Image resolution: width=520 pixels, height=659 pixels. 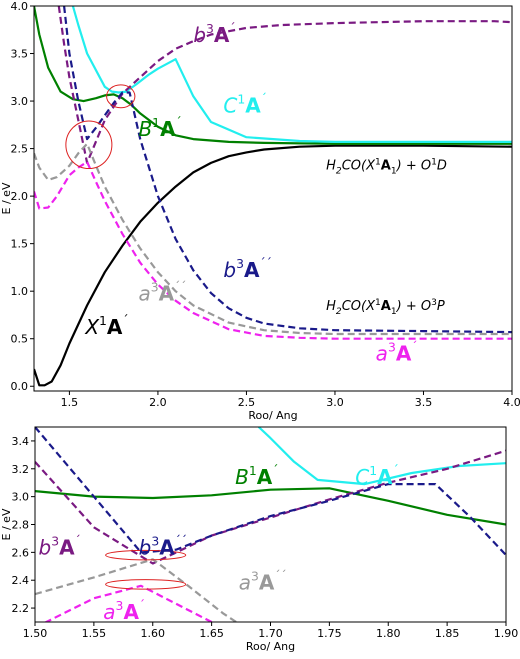 What do you see at coordinates (94, 633) in the screenshot?
I see `x-tick-label: 1.55` at bounding box center [94, 633].